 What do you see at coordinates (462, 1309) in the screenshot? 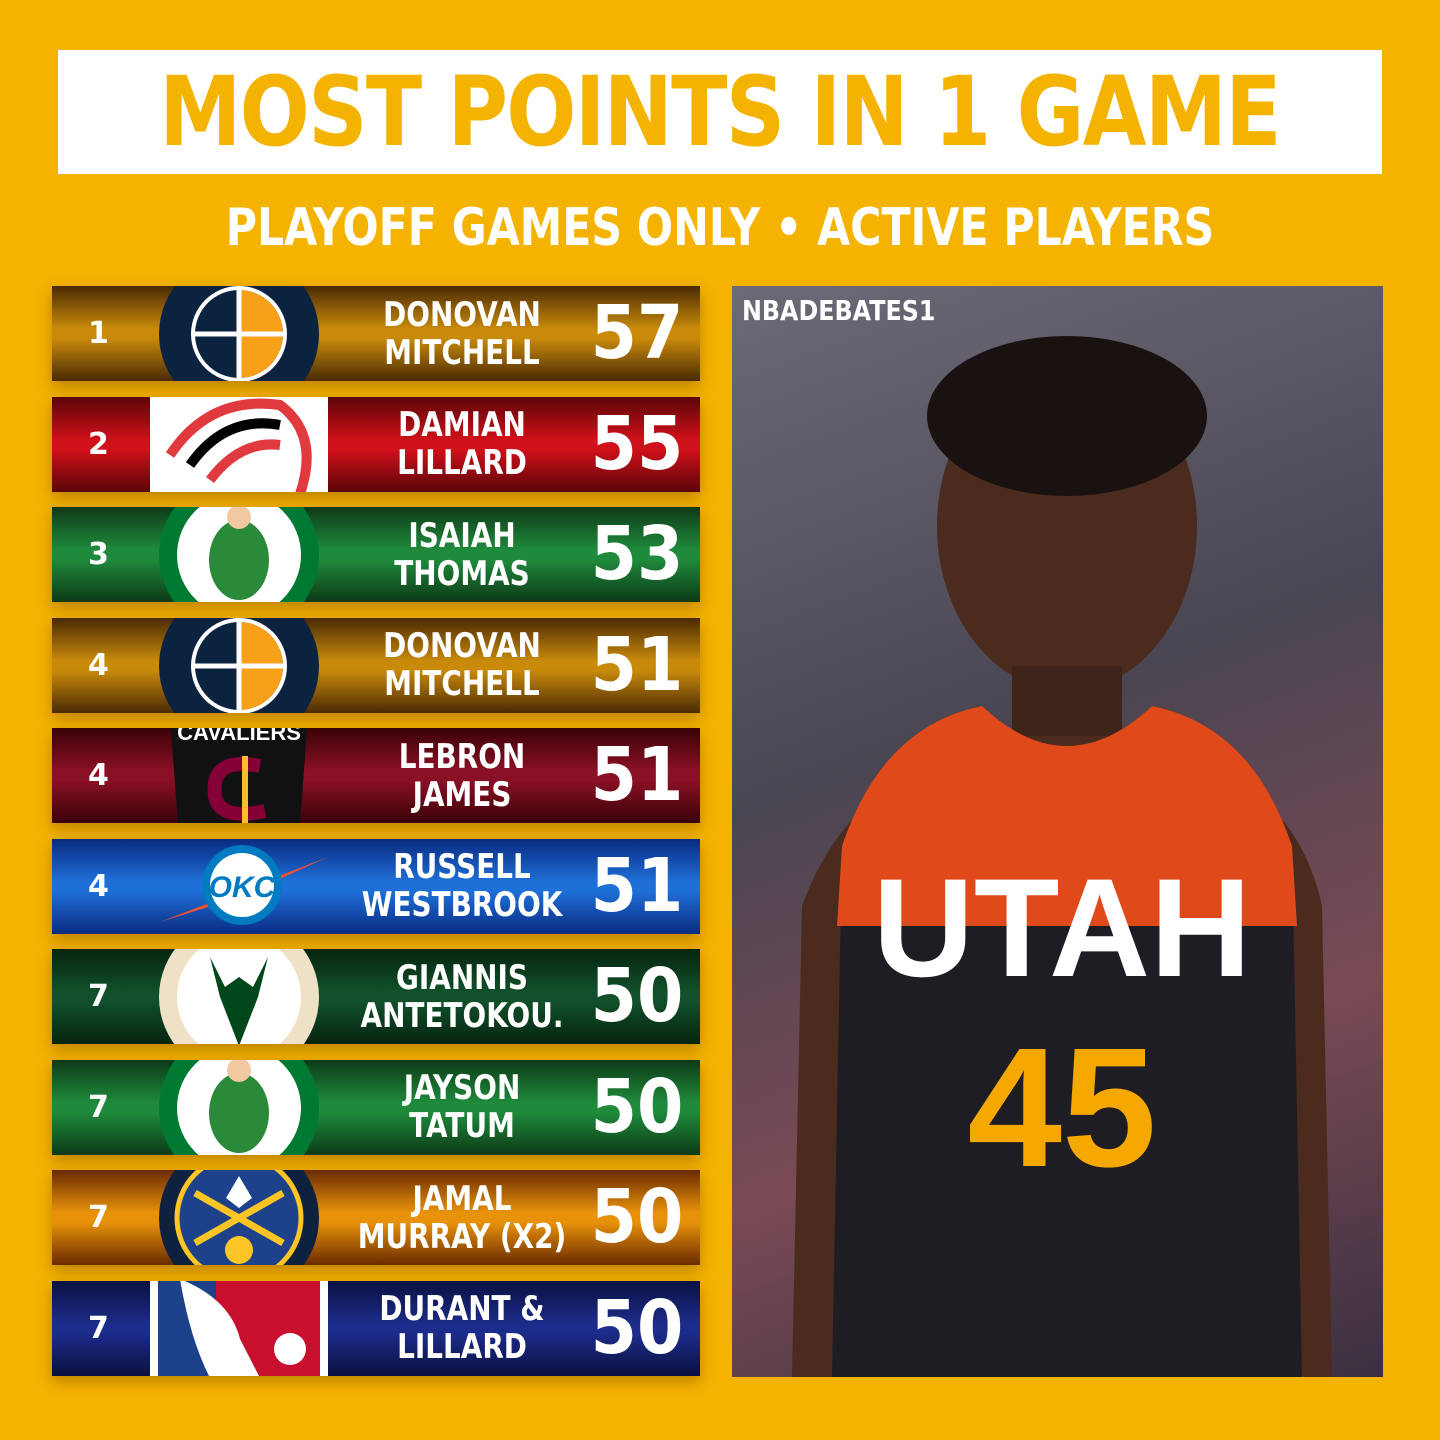
I see `player-name-line1: DURANT &` at bounding box center [462, 1309].